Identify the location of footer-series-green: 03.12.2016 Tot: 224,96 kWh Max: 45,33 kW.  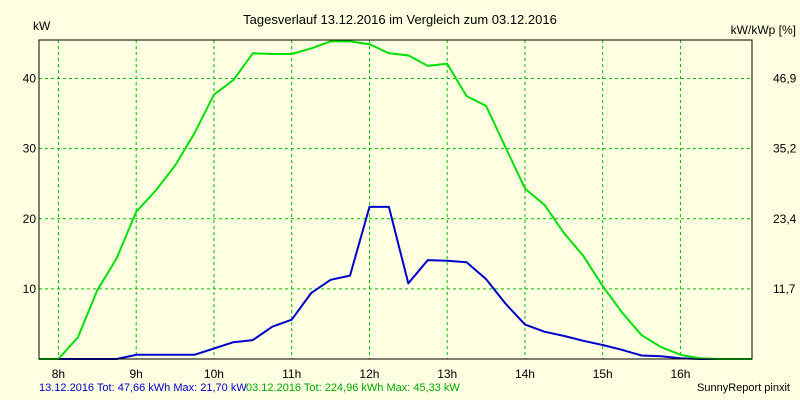
(353, 388).